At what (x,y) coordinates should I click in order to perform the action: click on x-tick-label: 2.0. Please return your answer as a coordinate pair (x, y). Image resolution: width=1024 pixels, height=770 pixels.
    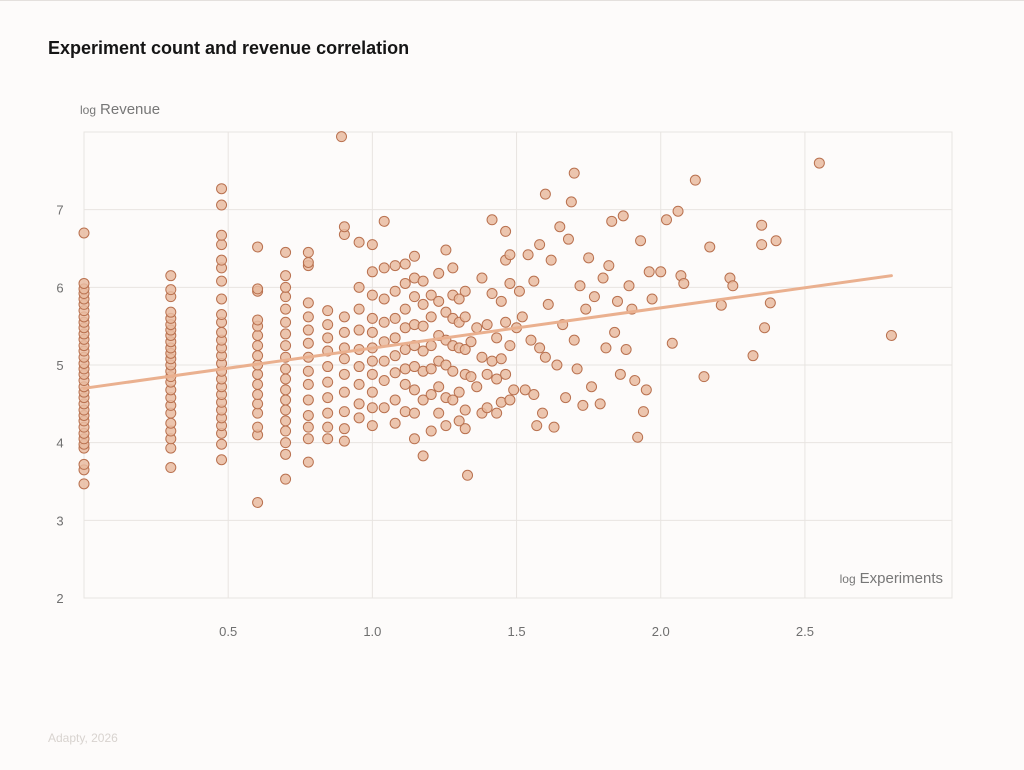
    Looking at the image, I should click on (661, 631).